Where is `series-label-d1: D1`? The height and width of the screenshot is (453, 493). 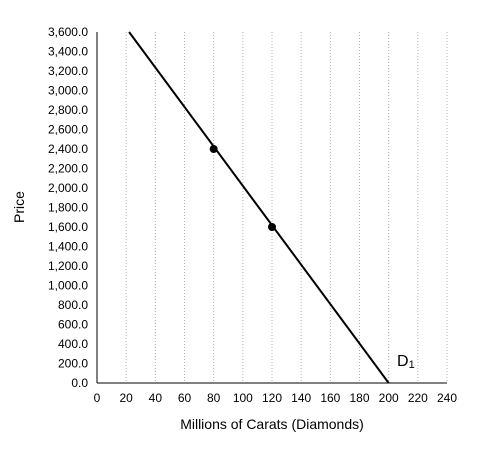
series-label-d1: D1 is located at coordinates (406, 362).